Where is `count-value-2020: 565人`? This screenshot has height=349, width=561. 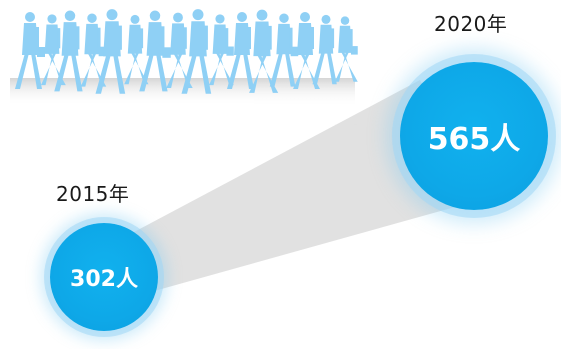 count-value-2020: 565人 is located at coordinates (474, 139).